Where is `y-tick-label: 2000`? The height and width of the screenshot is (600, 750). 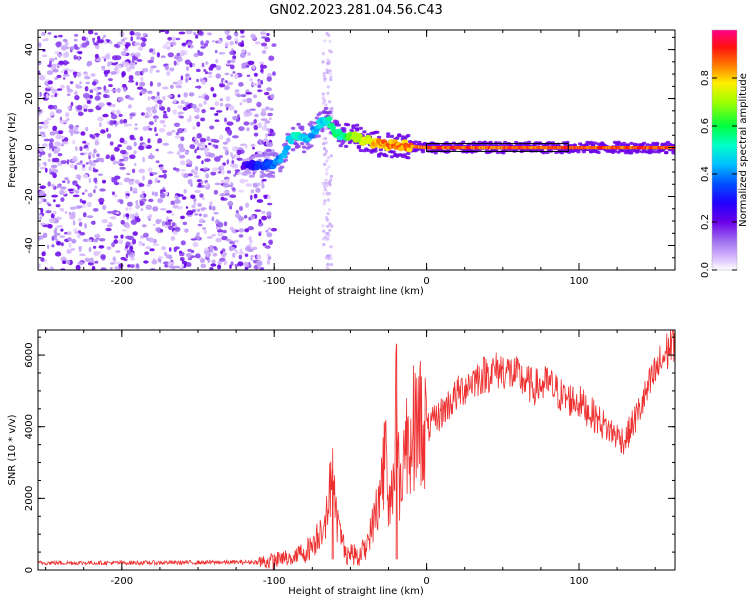
y-tick-label: 2000 is located at coordinates (29, 498).